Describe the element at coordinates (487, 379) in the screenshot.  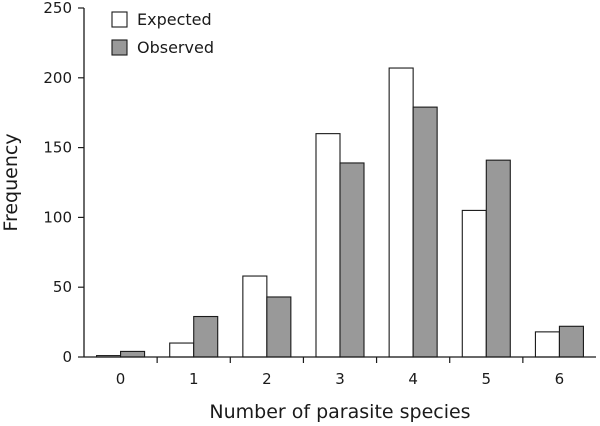
I see `x-tick-label: 5` at that location.